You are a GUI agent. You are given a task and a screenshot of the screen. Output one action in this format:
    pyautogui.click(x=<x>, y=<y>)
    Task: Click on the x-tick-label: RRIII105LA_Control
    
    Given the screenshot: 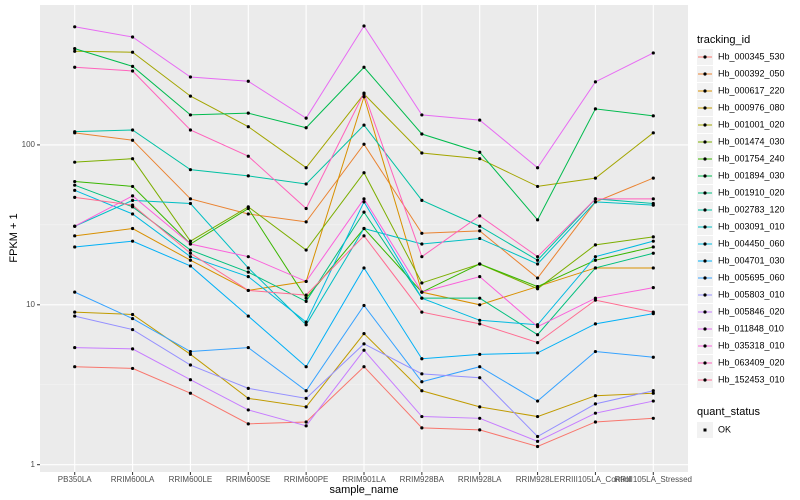 What is the action you would take?
    pyautogui.click(x=596, y=479)
    